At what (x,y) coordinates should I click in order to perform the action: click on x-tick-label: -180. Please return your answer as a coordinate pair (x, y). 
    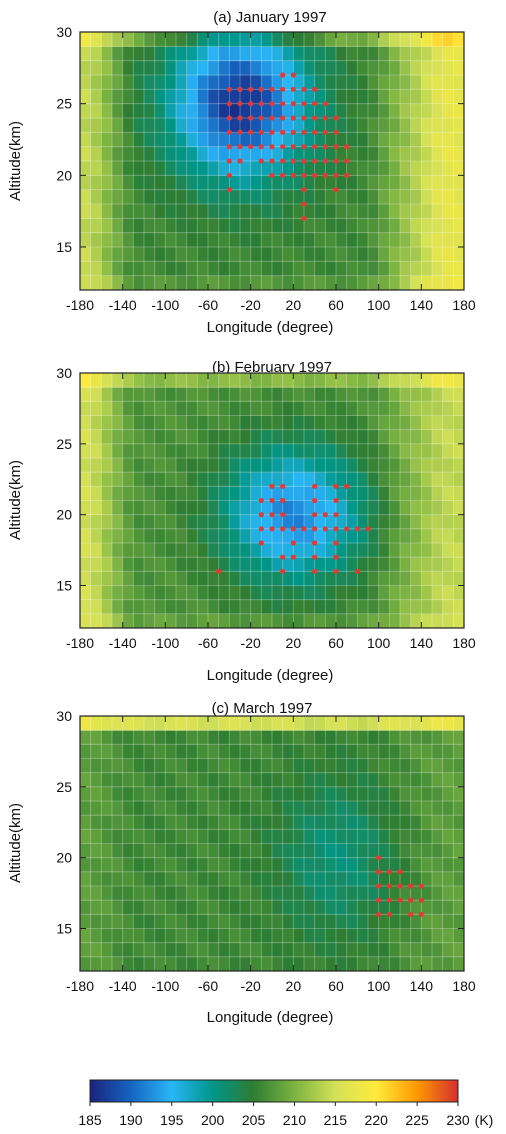
    Looking at the image, I should click on (80, 305).